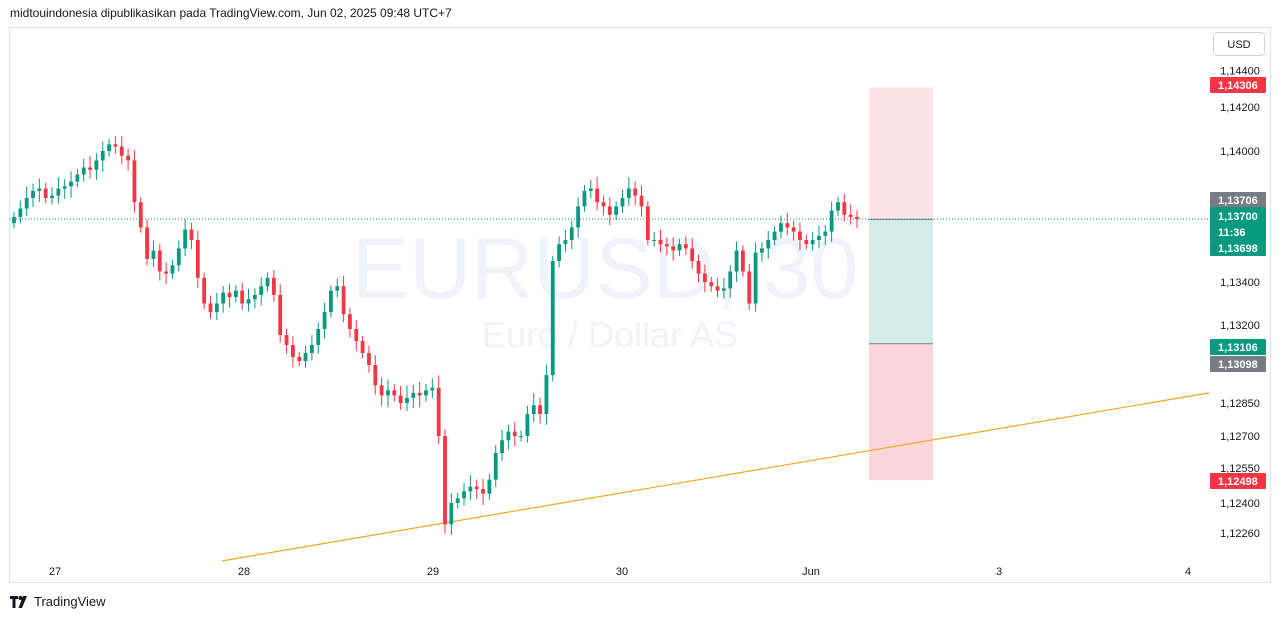 This screenshot has height=620, width=1281. I want to click on y-tick-label: 1,14200, so click(1240, 108).